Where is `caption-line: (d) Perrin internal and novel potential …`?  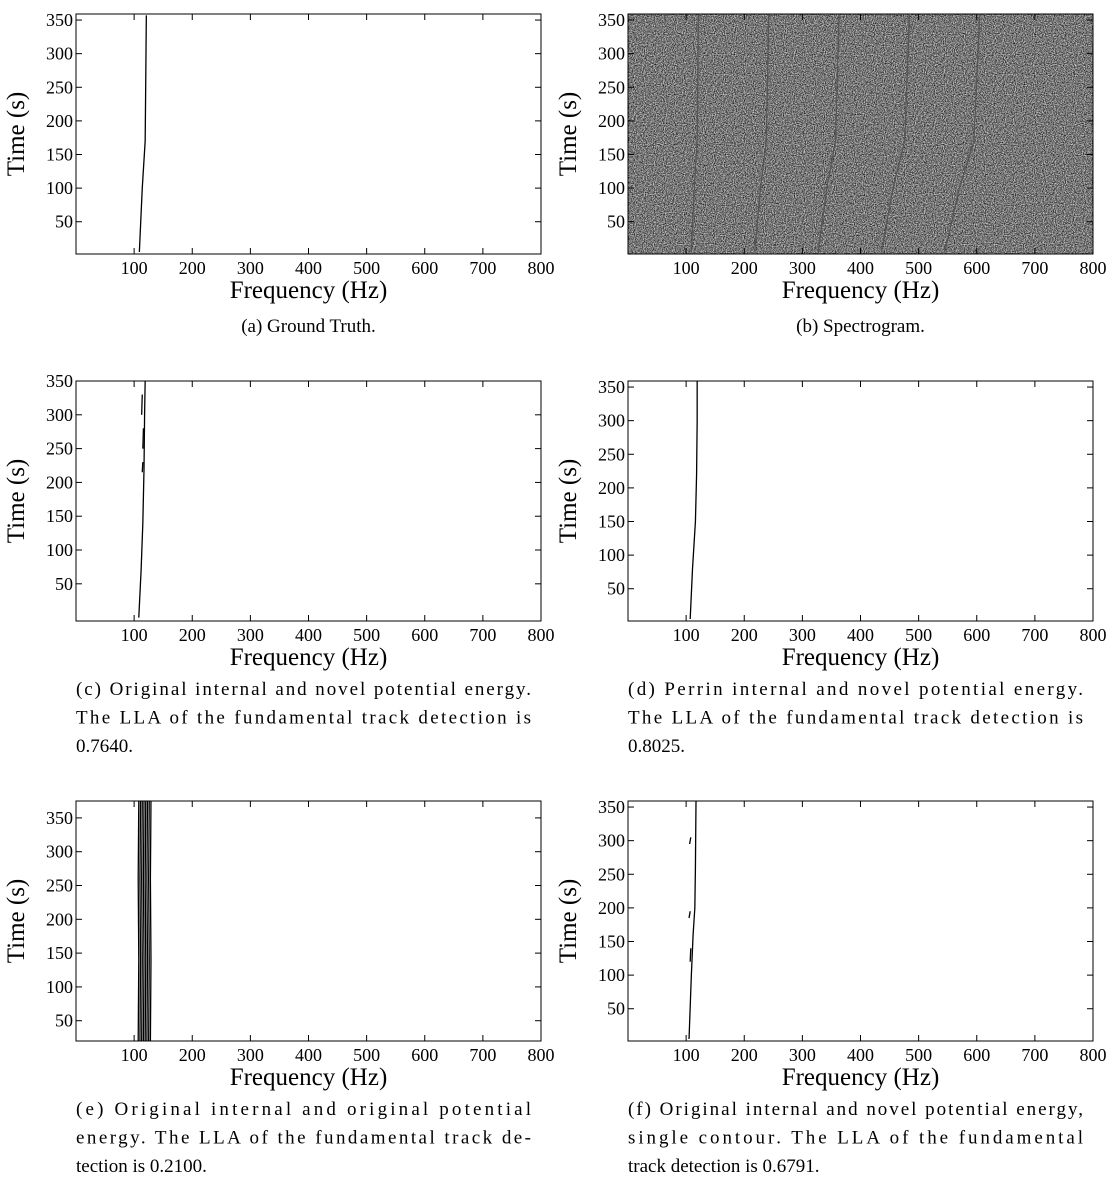 caption-line: (d) Perrin internal and novel potential … is located at coordinates (855, 689).